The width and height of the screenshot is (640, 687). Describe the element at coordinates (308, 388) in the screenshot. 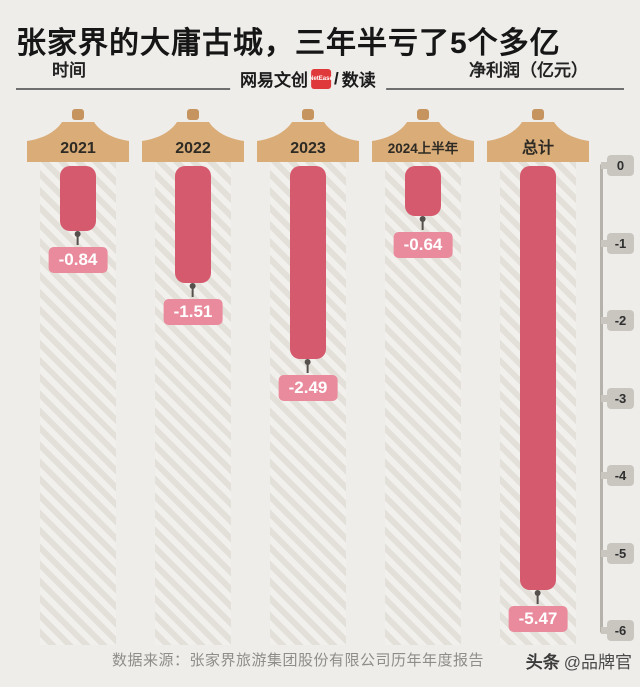

I see `value-badge: -2.49` at that location.